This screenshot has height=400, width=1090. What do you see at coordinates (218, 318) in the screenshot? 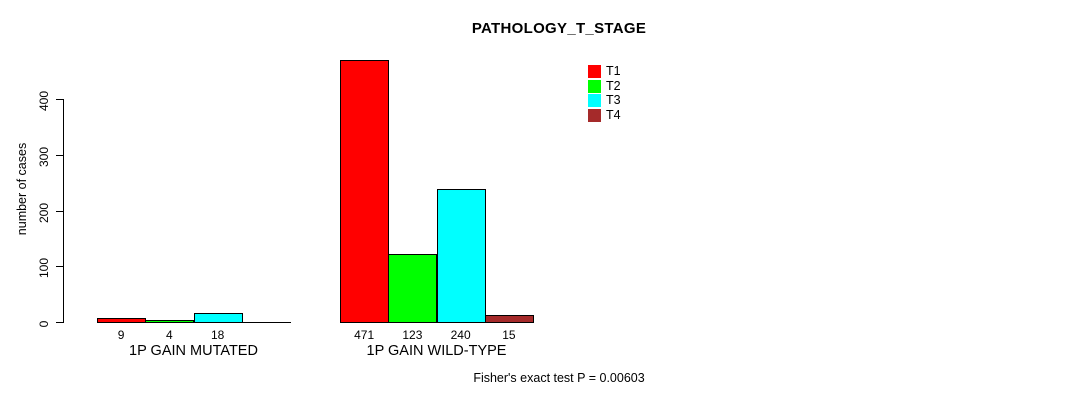
I see `bar-t3-1p-gain-mutated` at bounding box center [218, 318].